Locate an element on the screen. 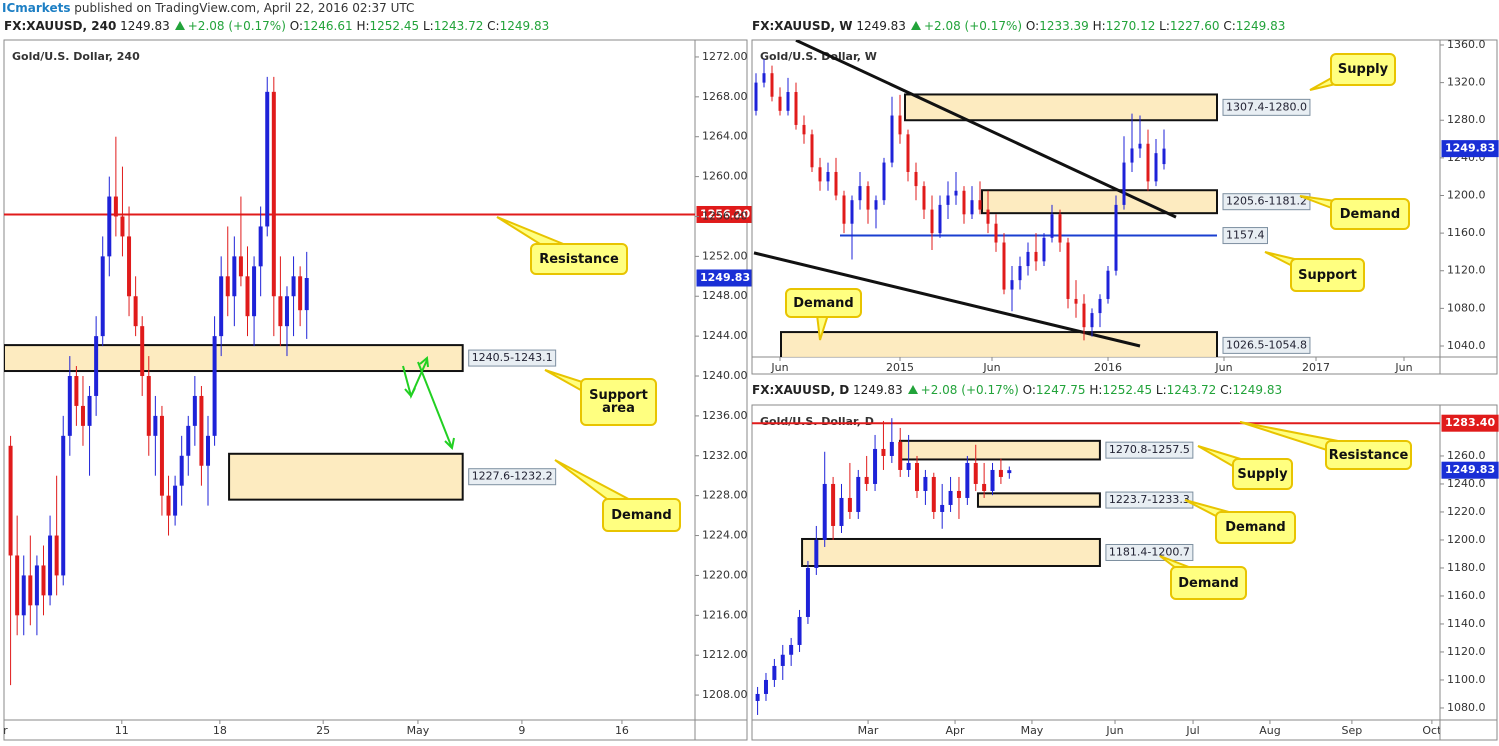 This screenshot has width=1499, height=746. x-tick-label: May is located at coordinates (418, 730).